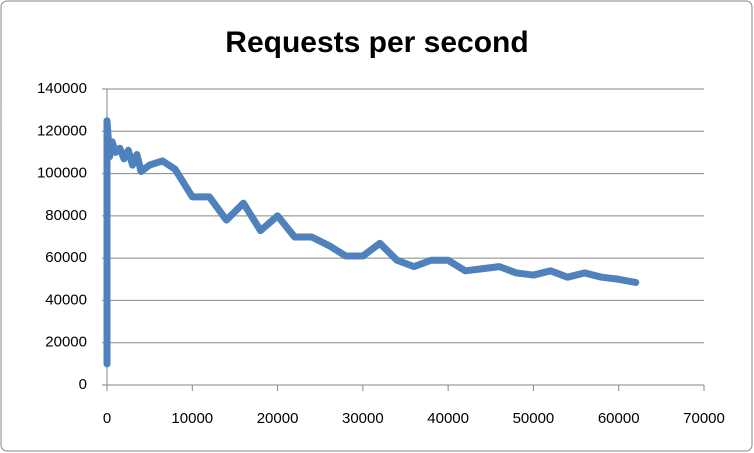  I want to click on y-tick-label: 100000, so click(62, 173).